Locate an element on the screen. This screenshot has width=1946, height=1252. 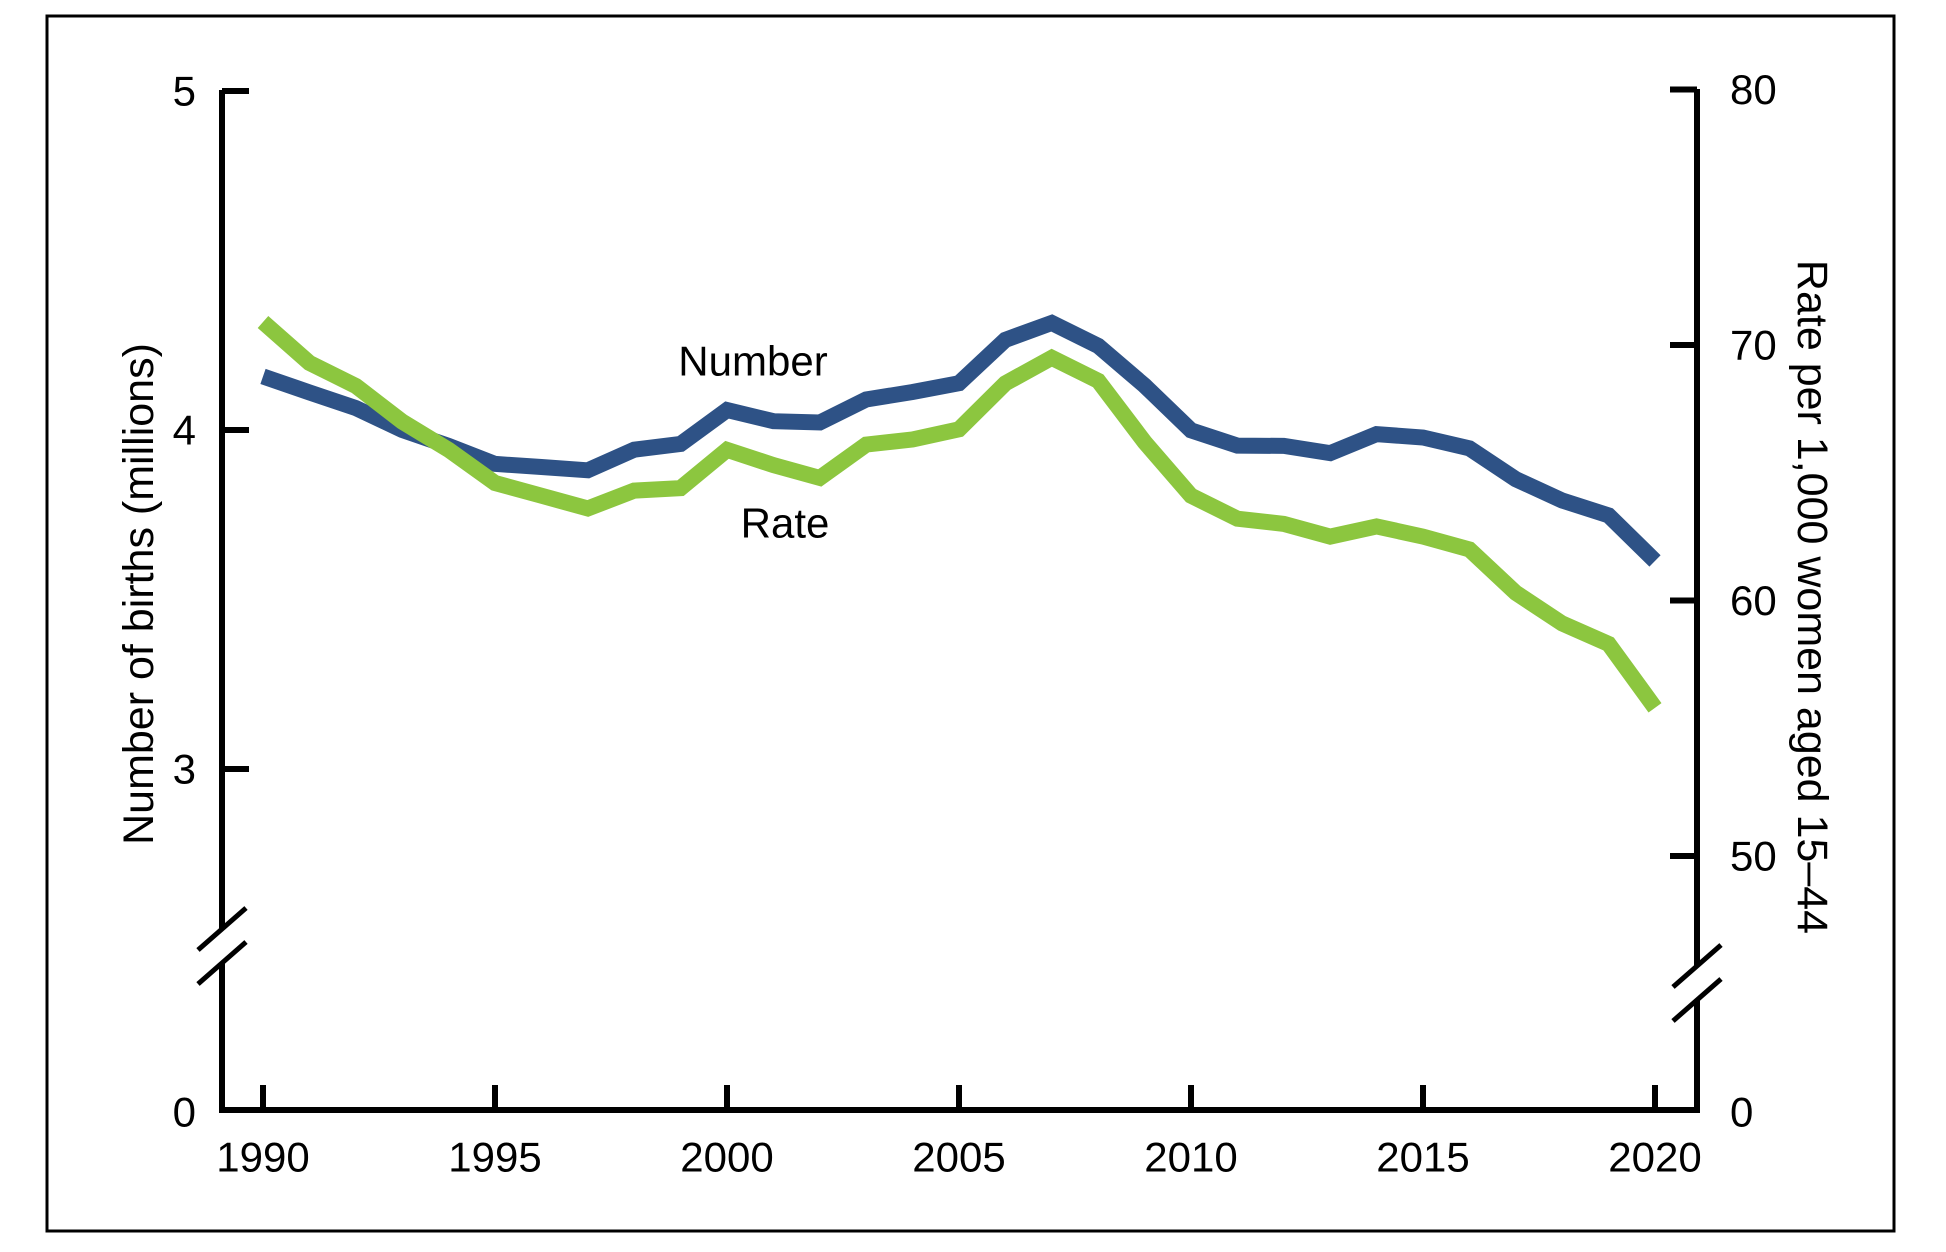
left-axis-zero-label: 0 is located at coordinates (184, 1112).